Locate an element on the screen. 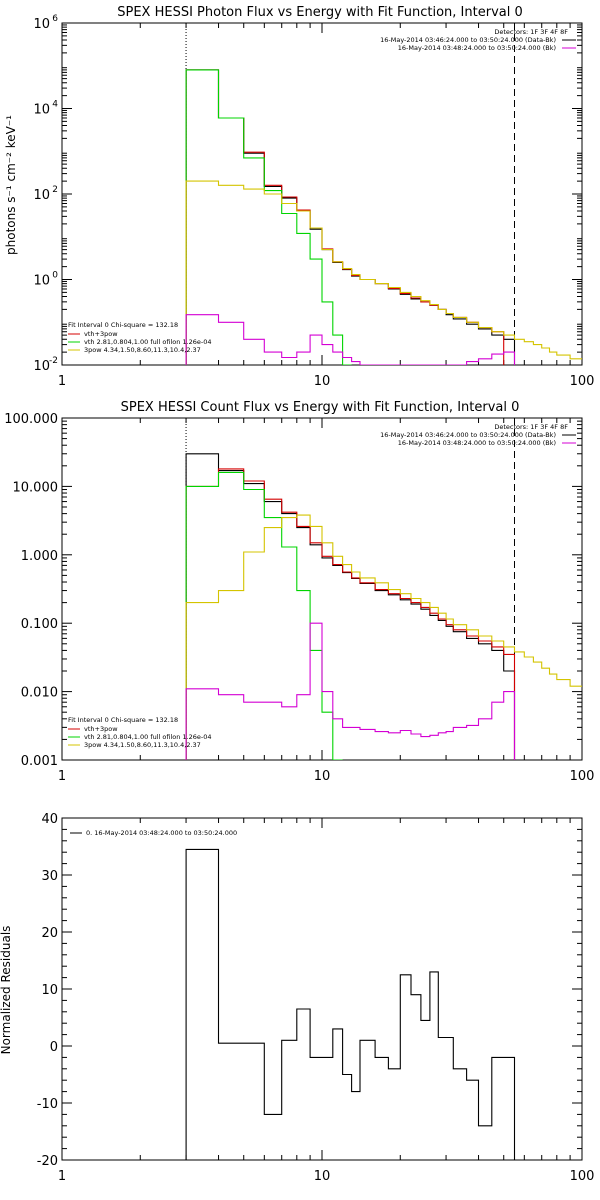  y-tick-label: 1.000 is located at coordinates (39, 556).